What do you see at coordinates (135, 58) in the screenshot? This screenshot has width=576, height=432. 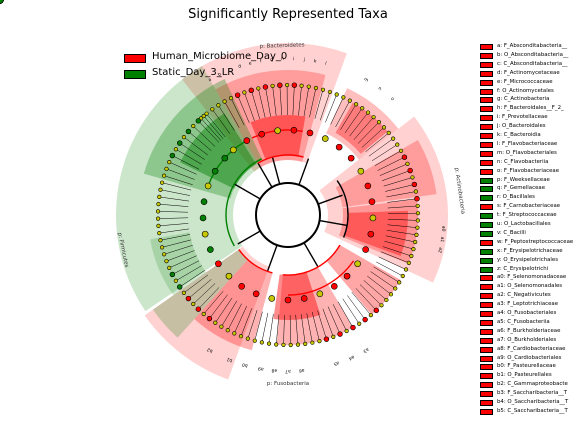 I see `legend-swatch-red` at bounding box center [135, 58].